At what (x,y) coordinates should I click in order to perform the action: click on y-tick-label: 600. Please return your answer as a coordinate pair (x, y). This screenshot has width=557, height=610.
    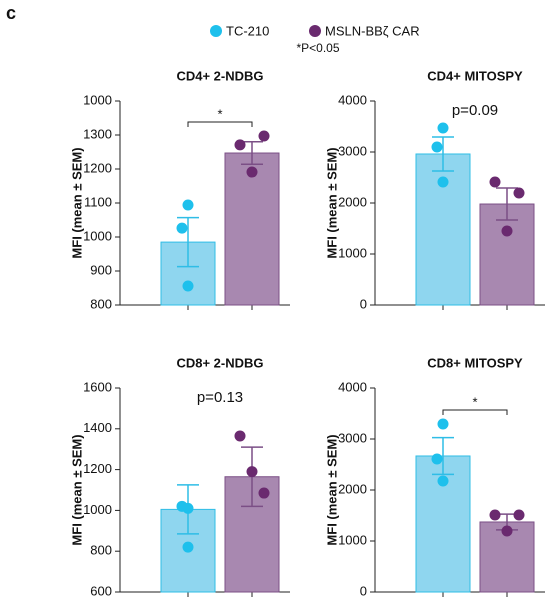
    Looking at the image, I should click on (101, 590).